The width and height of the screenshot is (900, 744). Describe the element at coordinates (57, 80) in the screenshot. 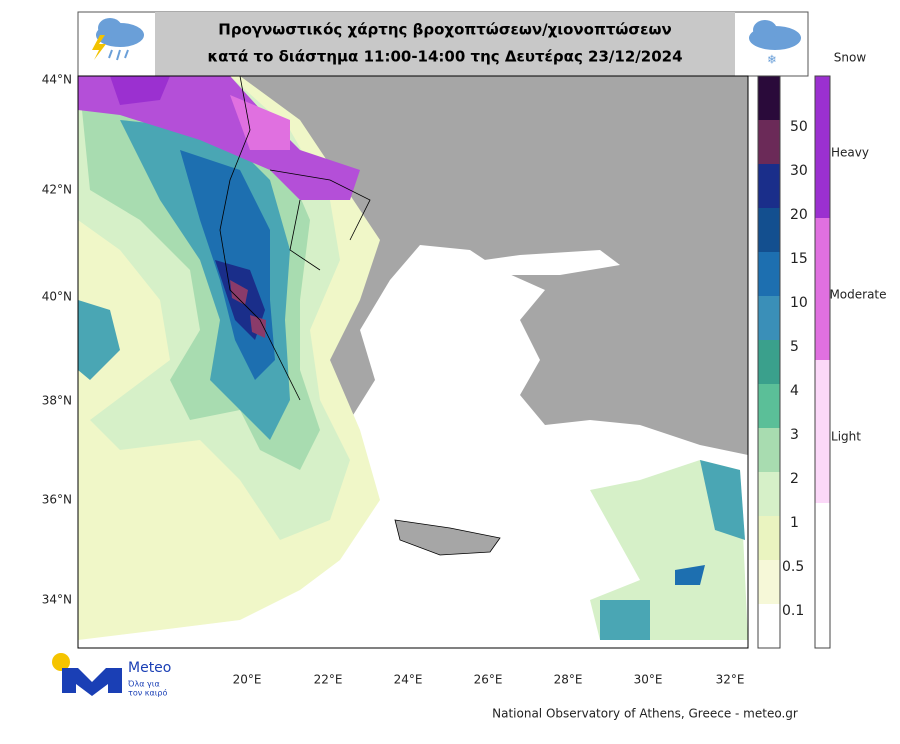

I see `lat-label: 44°N` at that location.